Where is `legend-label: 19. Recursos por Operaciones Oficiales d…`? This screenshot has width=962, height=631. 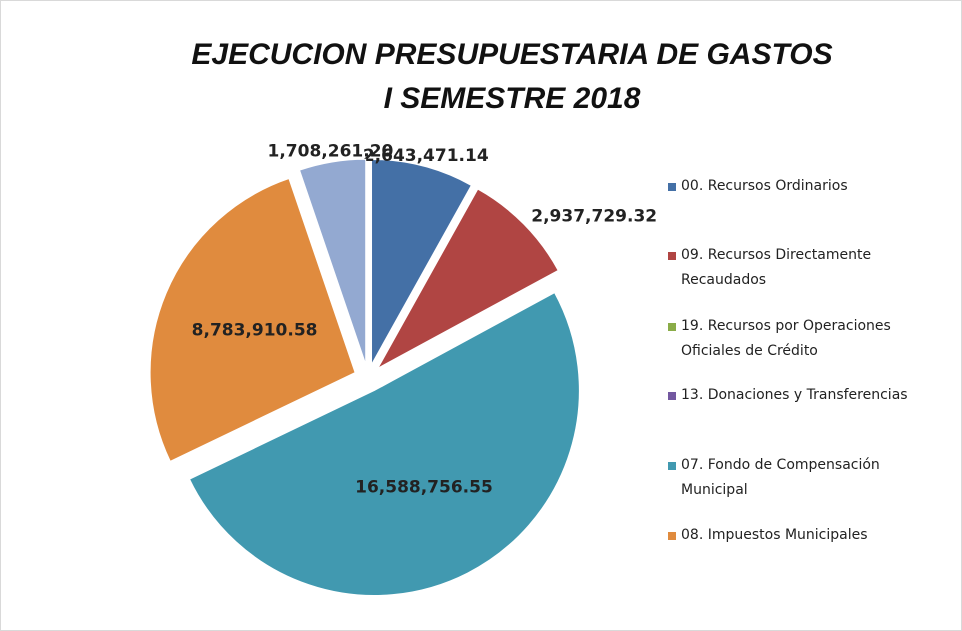 legend-label: 19. Recursos por Operaciones Oficiales d… is located at coordinates (786, 338).